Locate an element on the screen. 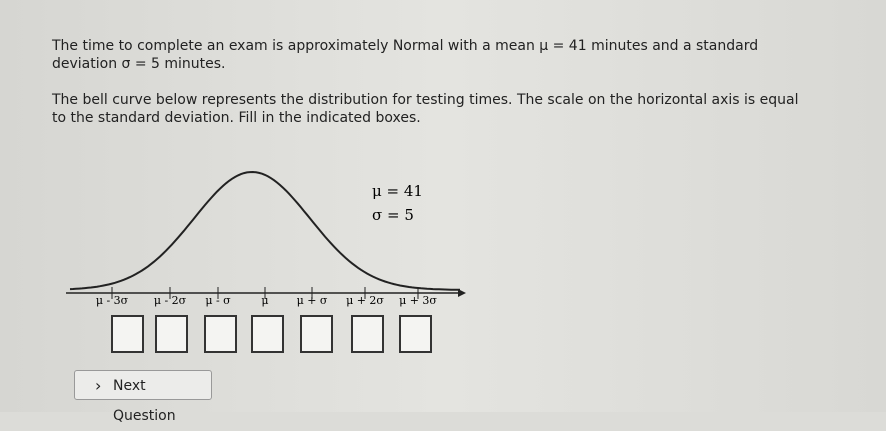 The width and height of the screenshot is (886, 431). tick-label: μ + 3σ is located at coordinates (418, 300).